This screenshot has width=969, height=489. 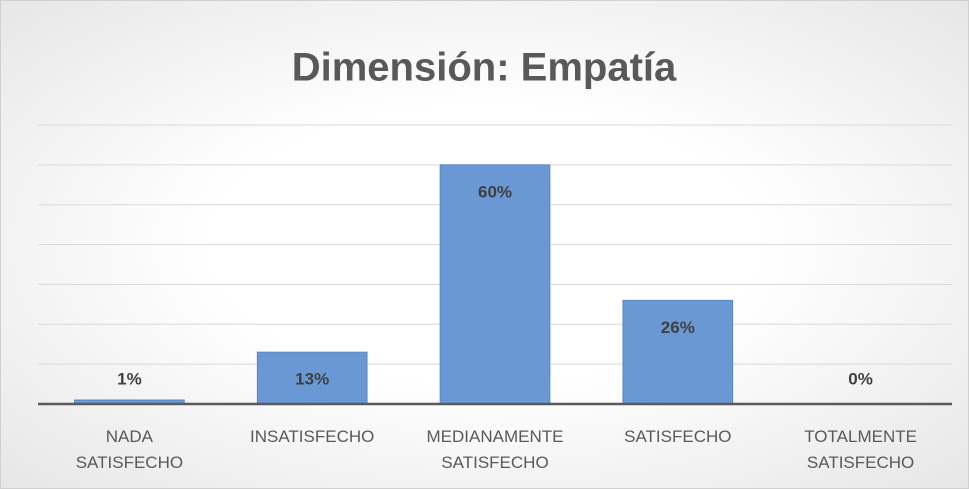 What do you see at coordinates (312, 436) in the screenshot?
I see `x-tick-label: INSATISFECHO` at bounding box center [312, 436].